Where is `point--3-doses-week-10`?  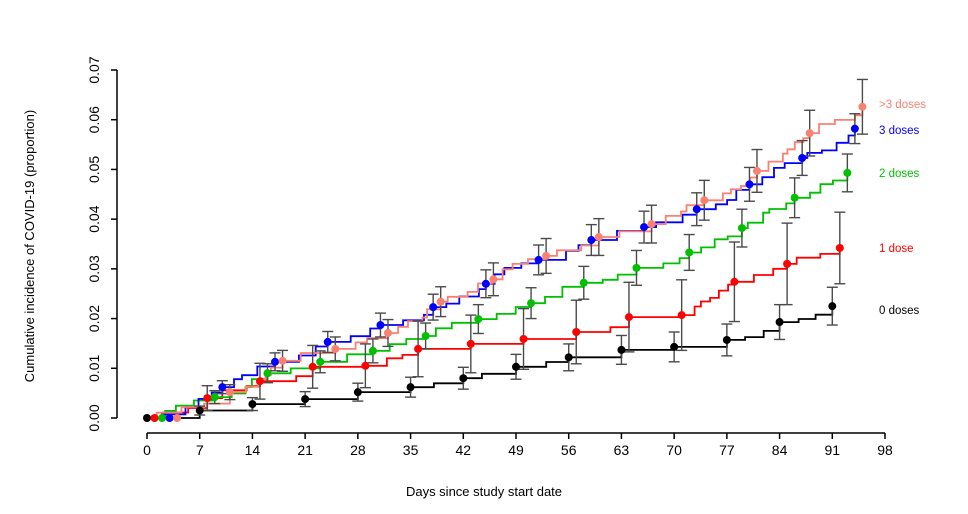 point--3-doses-week-10 is located at coordinates (704, 200).